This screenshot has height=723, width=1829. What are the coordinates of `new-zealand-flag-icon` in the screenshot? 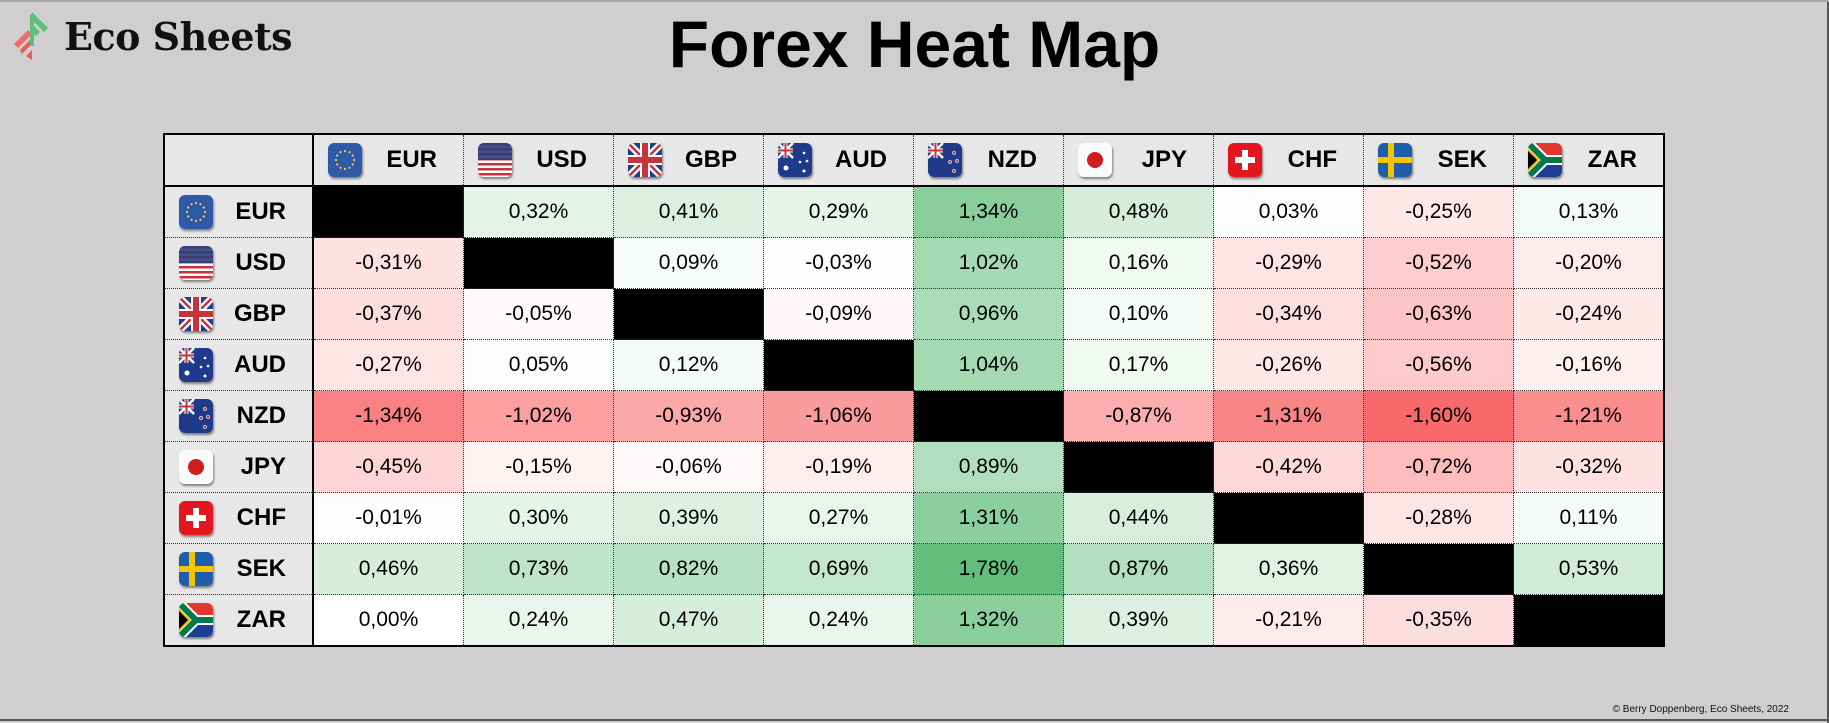 It's located at (196, 416).